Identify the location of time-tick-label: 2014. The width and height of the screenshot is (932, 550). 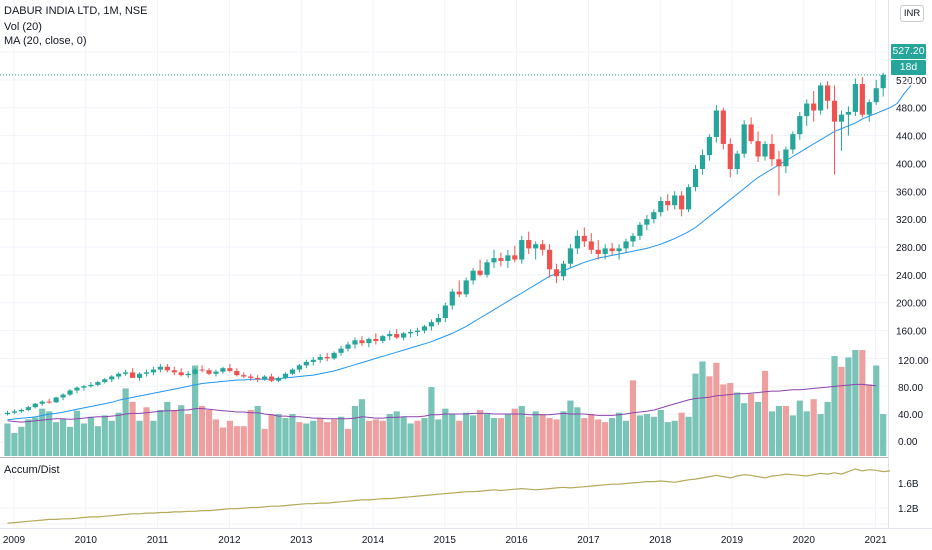
(373, 540).